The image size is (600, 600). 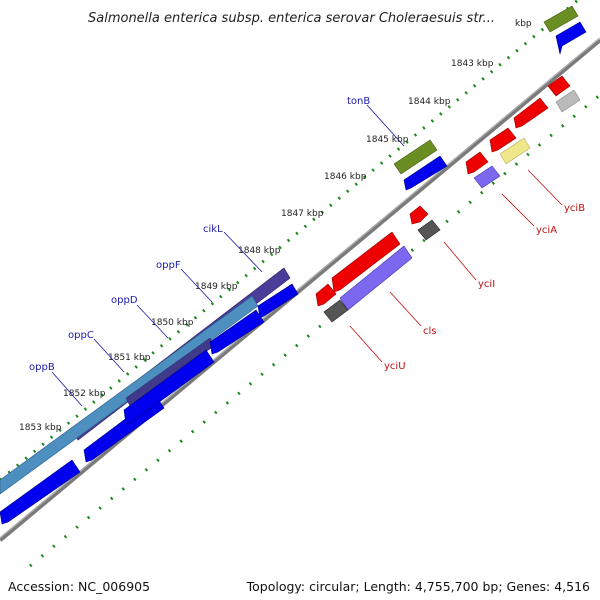 What do you see at coordinates (81, 335) in the screenshot?
I see `gene-label-oppC: oppC` at bounding box center [81, 335].